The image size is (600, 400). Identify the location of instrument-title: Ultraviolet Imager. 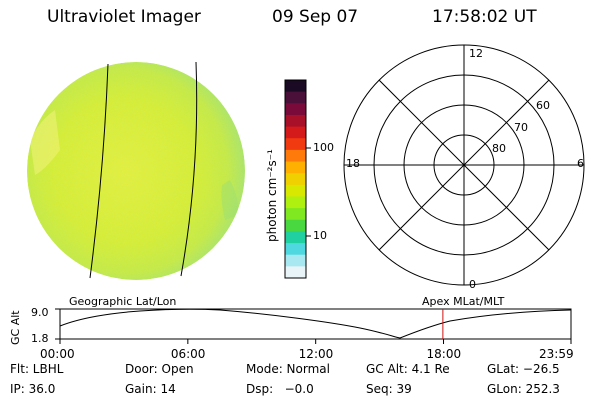
(124, 17).